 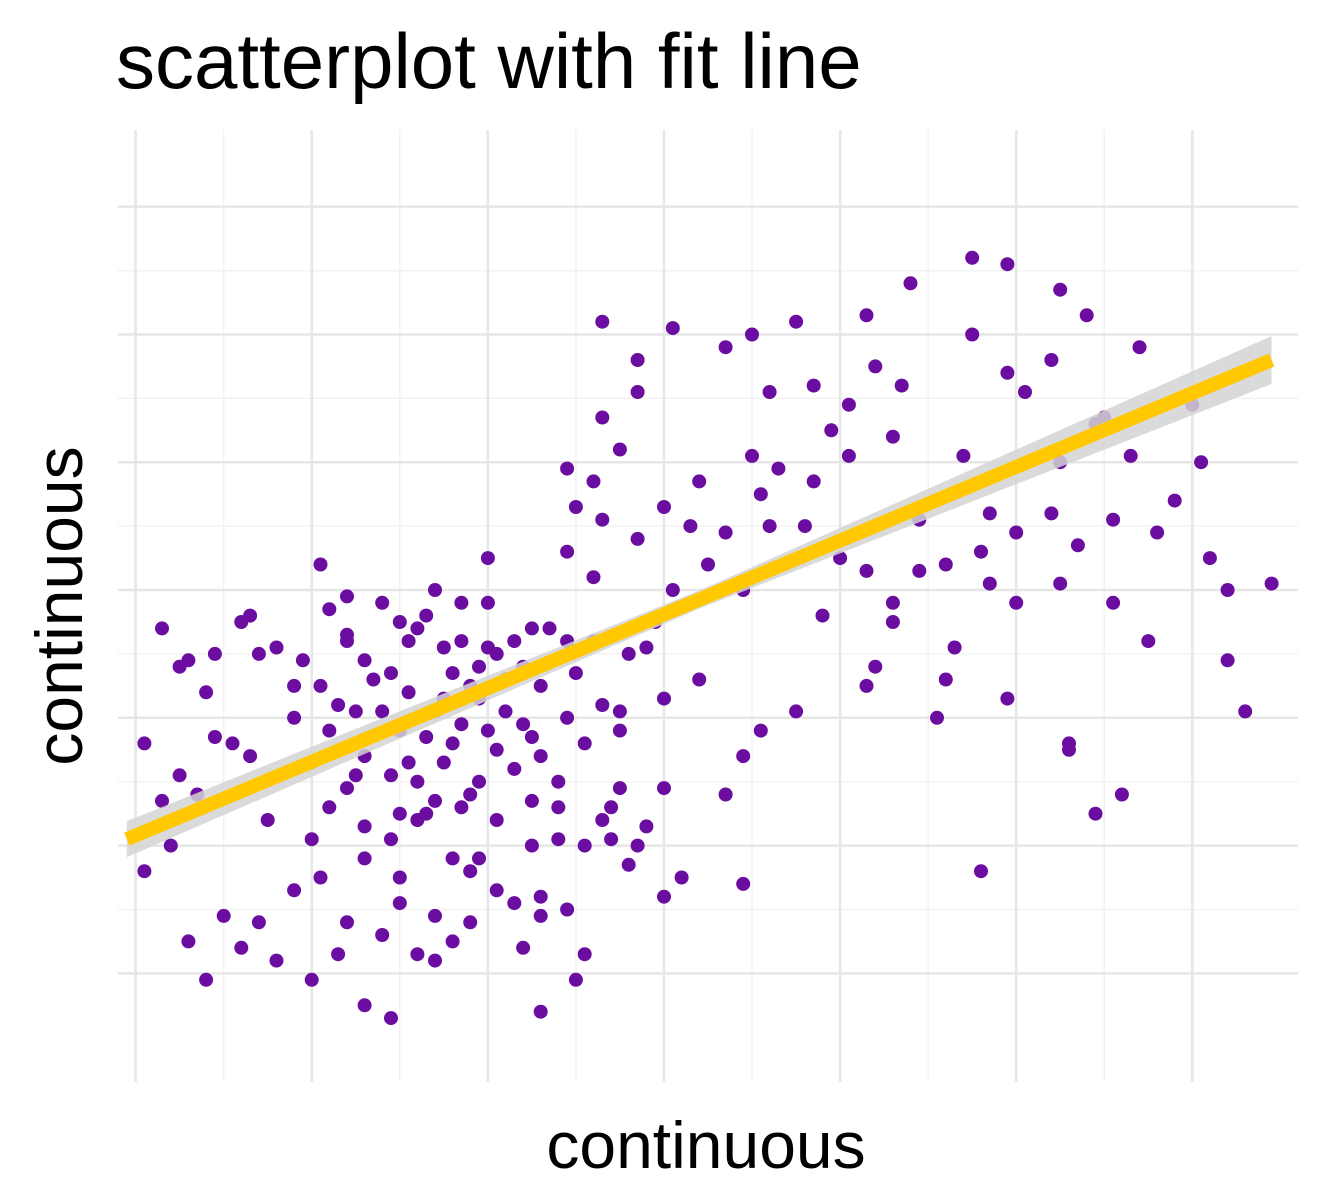 I want to click on y-axis-label: continuous, so click(x=59, y=605).